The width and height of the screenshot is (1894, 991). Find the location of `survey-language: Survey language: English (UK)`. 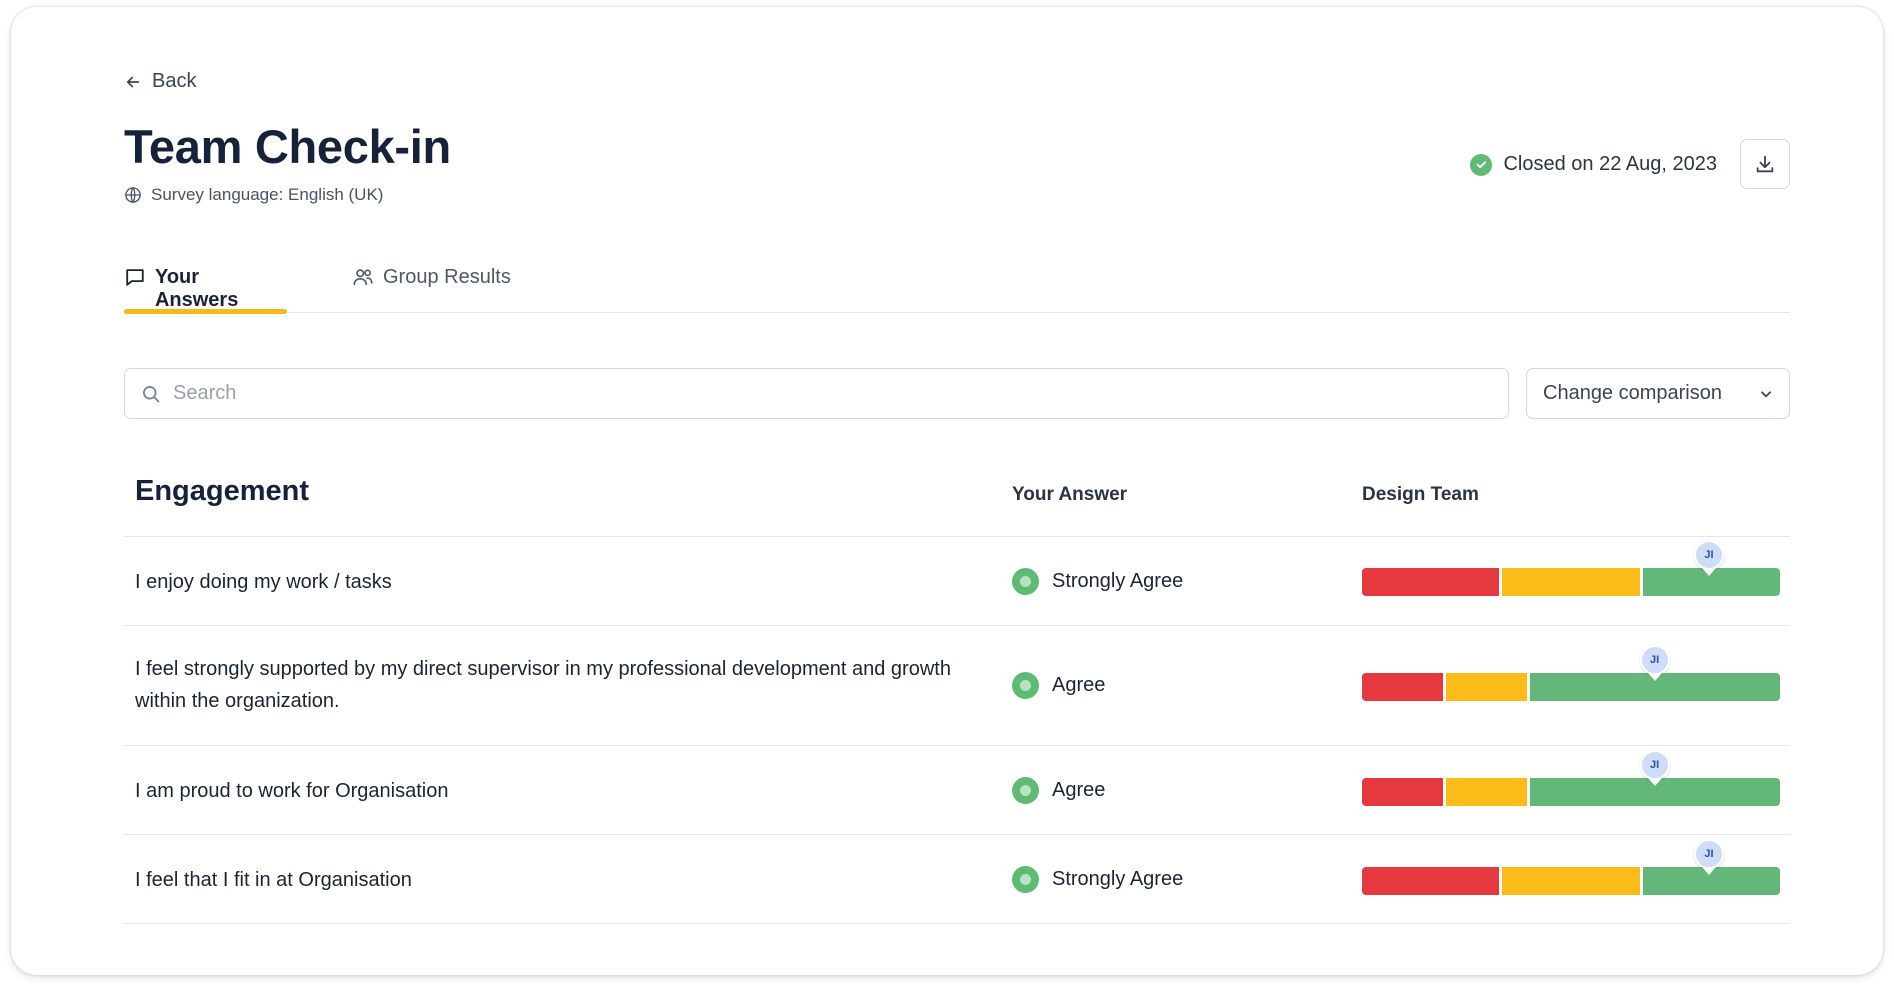

survey-language: Survey language: English (UK) is located at coordinates (253, 195).